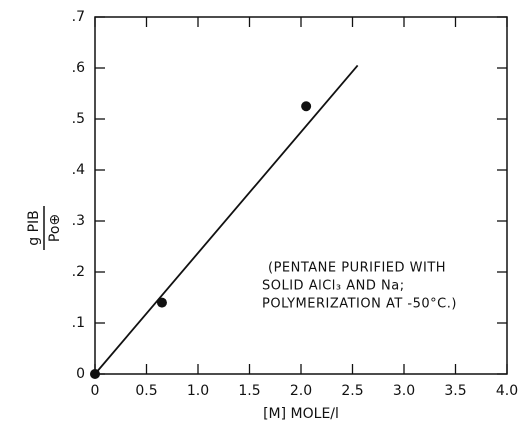  What do you see at coordinates (78, 272) in the screenshot?
I see `y-tick-label: .2` at bounding box center [78, 272].